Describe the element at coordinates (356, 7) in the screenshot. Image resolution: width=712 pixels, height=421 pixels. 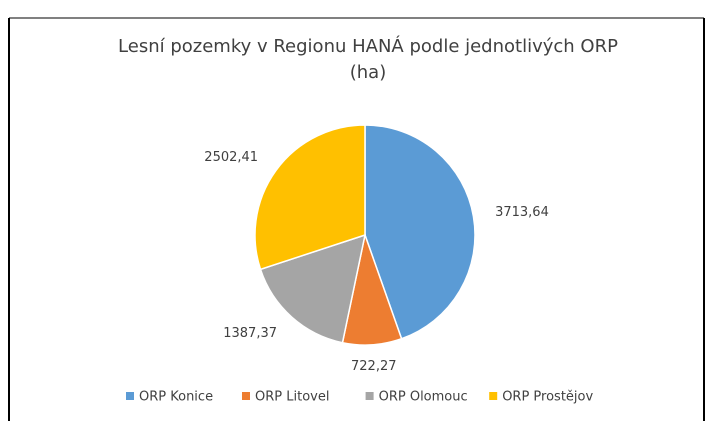
I see `caption-strip` at that location.